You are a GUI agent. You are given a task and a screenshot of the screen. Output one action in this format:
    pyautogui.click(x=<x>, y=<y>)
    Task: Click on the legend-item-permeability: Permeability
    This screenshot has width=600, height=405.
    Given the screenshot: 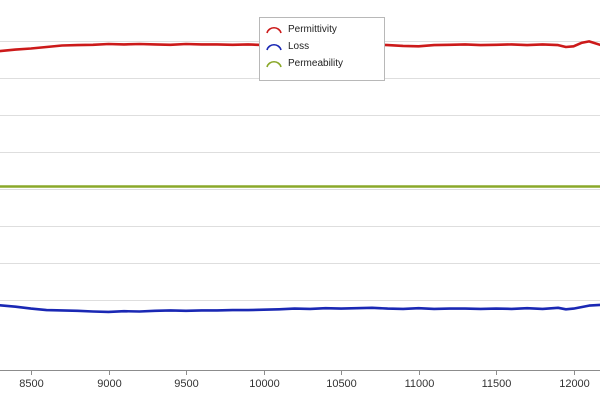 What is the action you would take?
    pyautogui.click(x=322, y=63)
    